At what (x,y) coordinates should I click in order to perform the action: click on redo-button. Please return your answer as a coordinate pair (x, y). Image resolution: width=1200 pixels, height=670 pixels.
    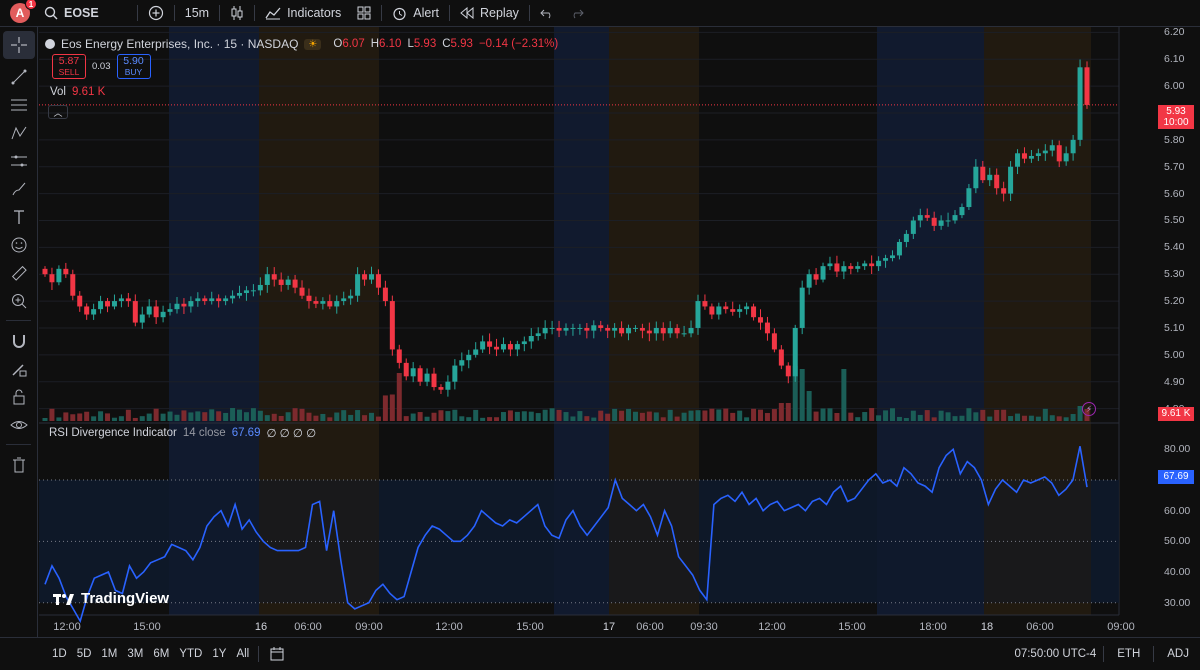
    Looking at the image, I should click on (577, 13).